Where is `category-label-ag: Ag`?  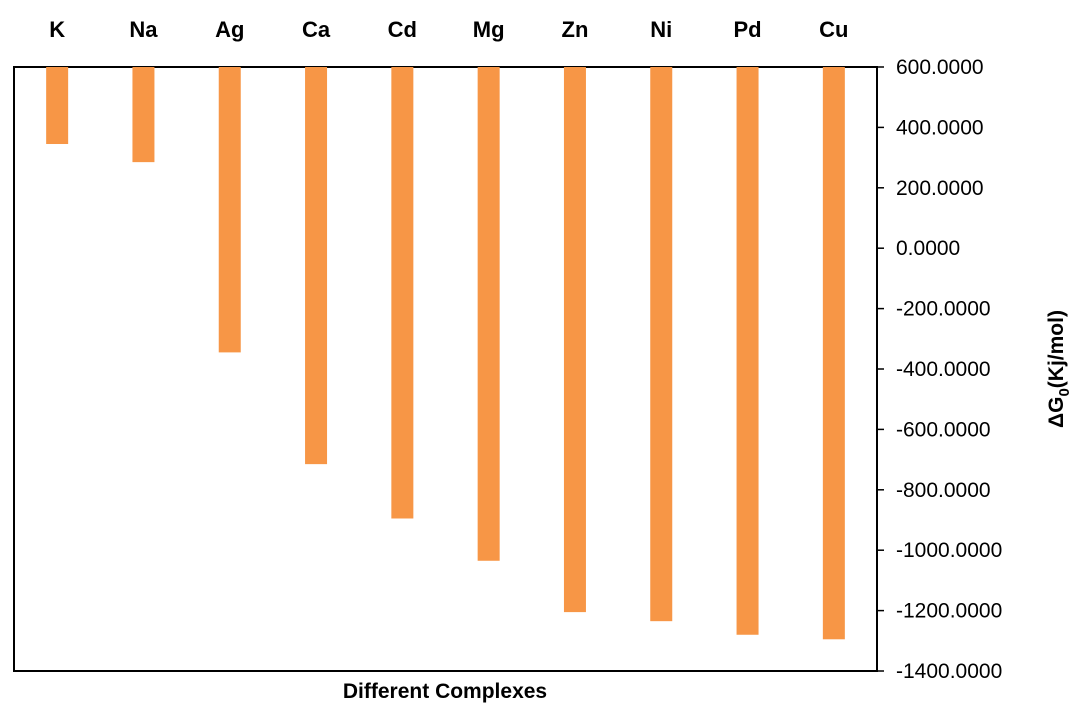
category-label-ag: Ag is located at coordinates (229, 29).